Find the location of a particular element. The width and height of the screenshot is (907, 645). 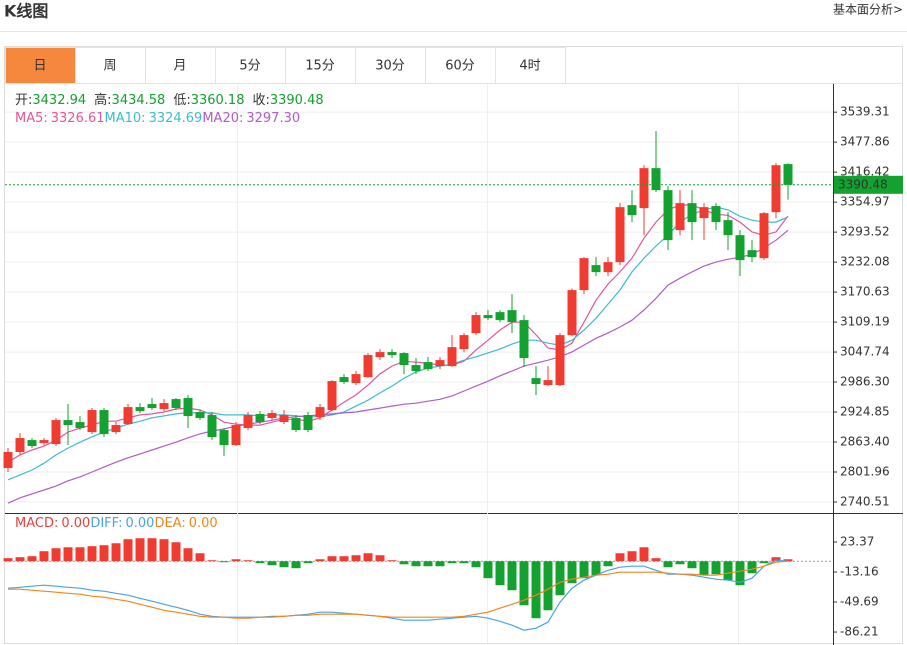

tab-label: 日 is located at coordinates (39, 66).